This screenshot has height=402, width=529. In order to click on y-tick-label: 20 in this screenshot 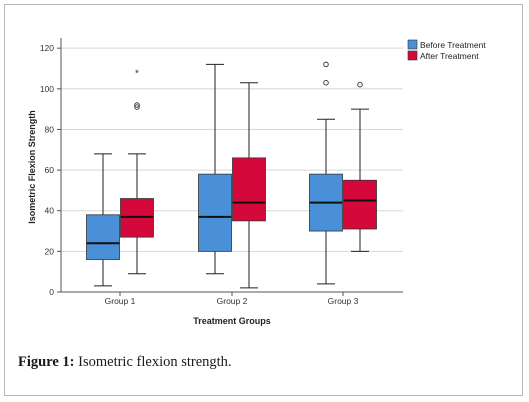, I will do `click(50, 251)`.